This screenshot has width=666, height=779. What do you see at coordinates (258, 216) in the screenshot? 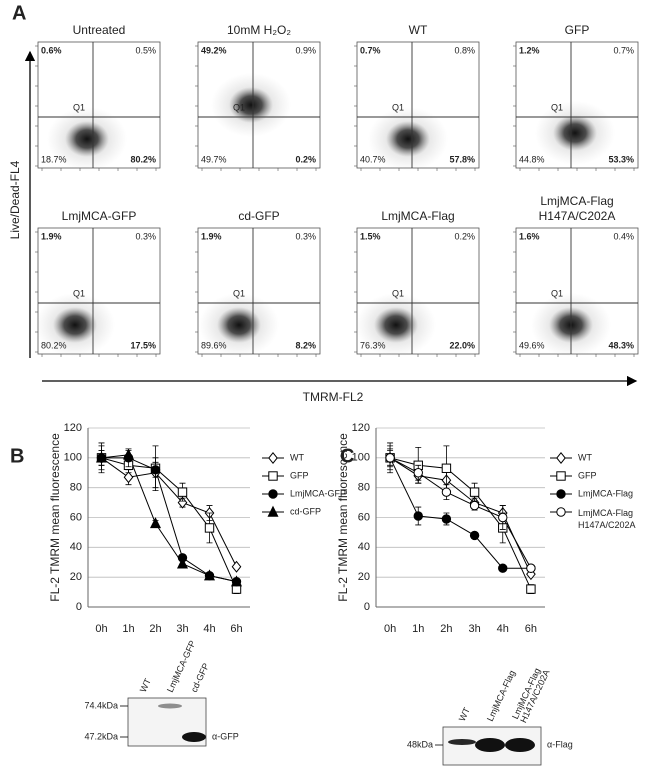
I see `plot-title: cd-GFP` at bounding box center [258, 216].